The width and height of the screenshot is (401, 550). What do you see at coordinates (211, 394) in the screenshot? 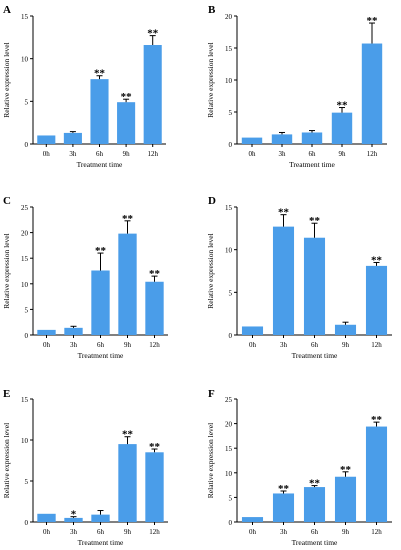
I see `panel-label: F` at bounding box center [211, 394].